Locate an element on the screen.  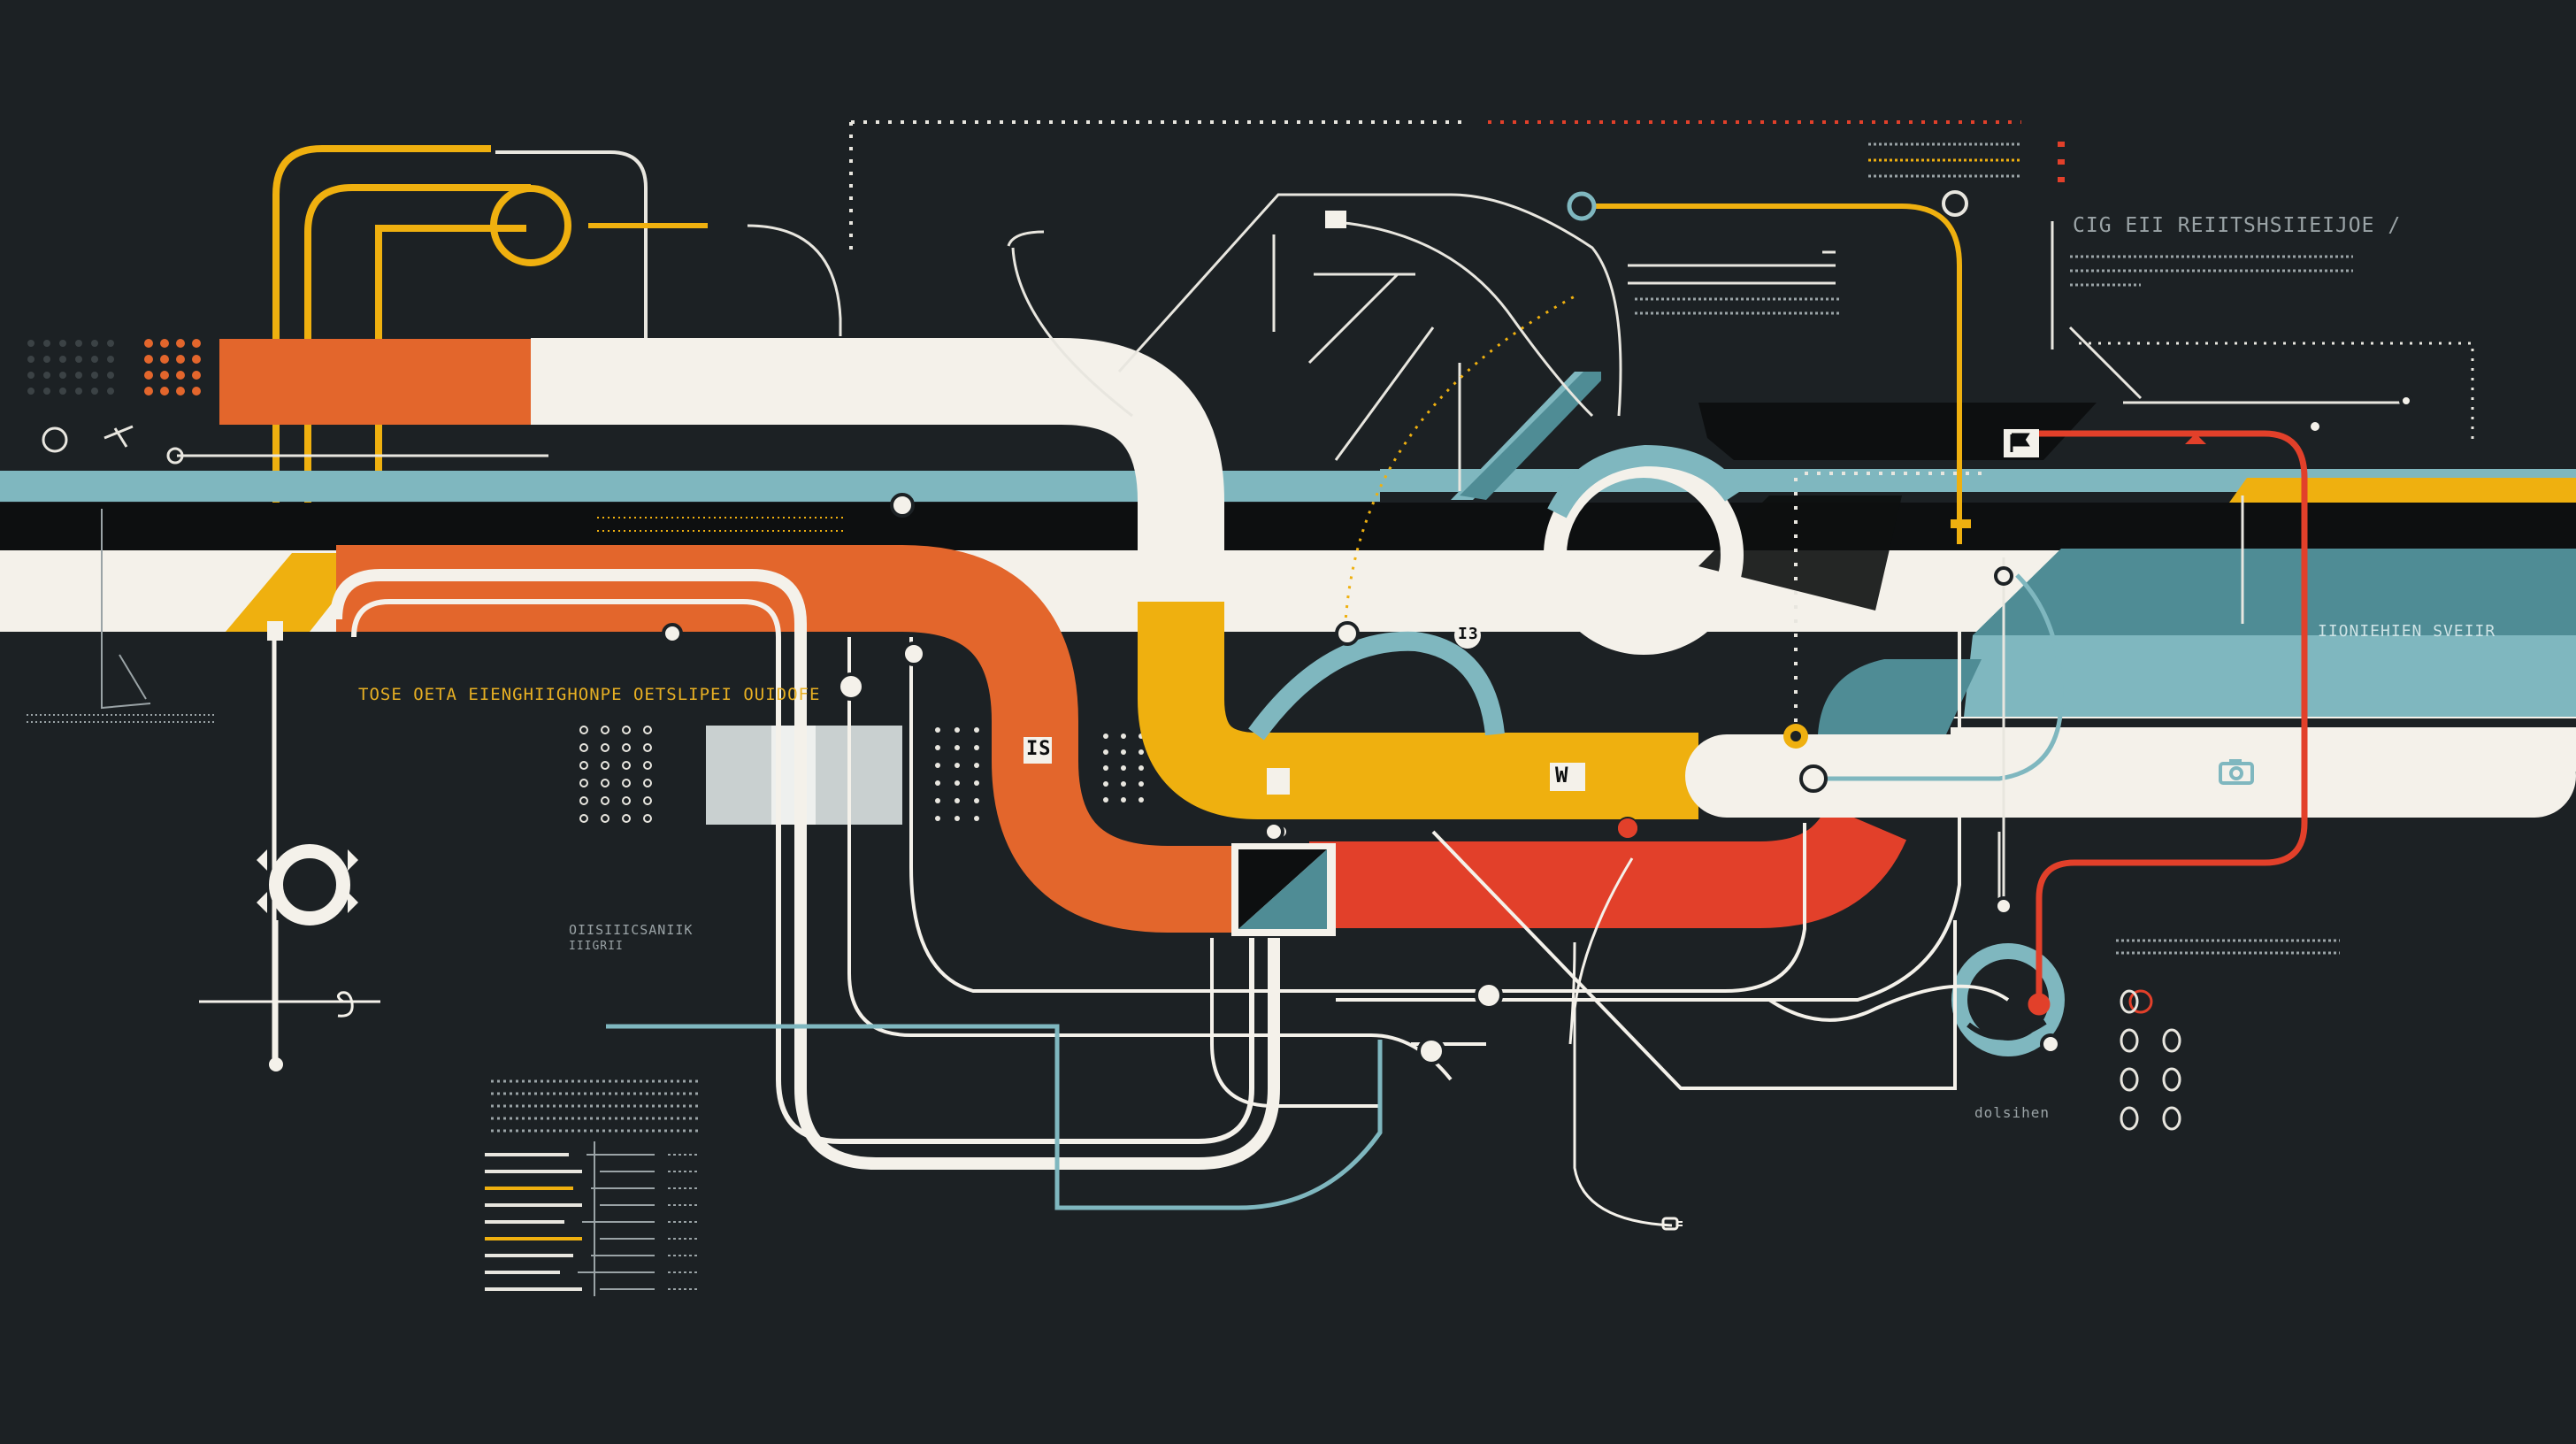
plug-icon is located at coordinates (1672, 1224).